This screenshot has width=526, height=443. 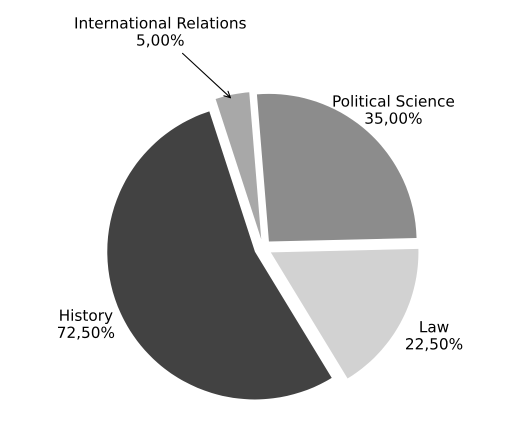 What do you see at coordinates (434, 345) in the screenshot?
I see `data-label: 22,50%` at bounding box center [434, 345].